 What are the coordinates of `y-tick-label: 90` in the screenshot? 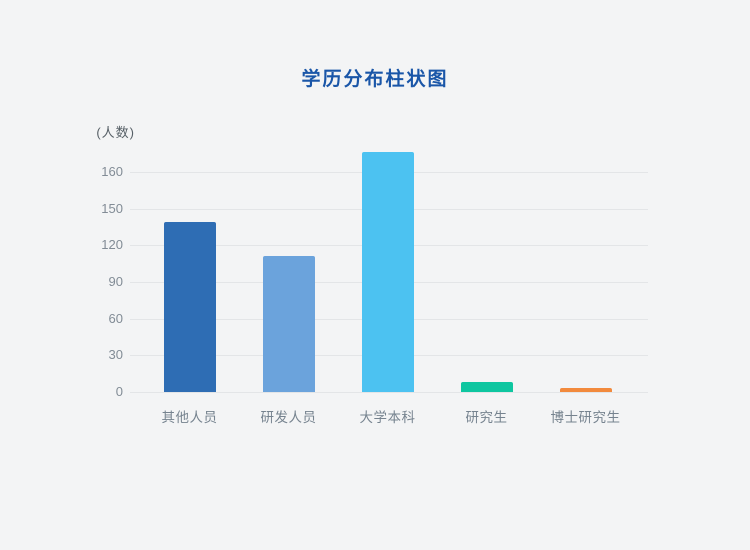 It's located at (115, 281).